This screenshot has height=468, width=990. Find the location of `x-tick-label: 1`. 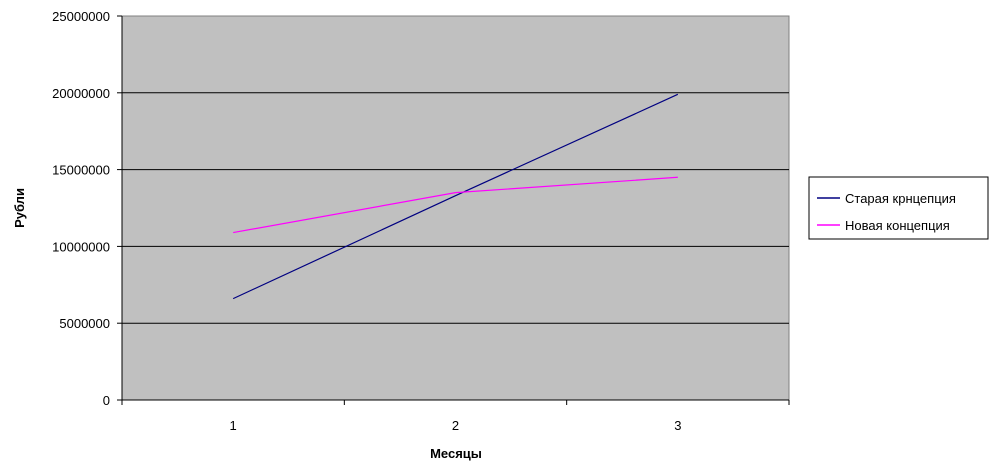

x-tick-label: 1 is located at coordinates (233, 425).